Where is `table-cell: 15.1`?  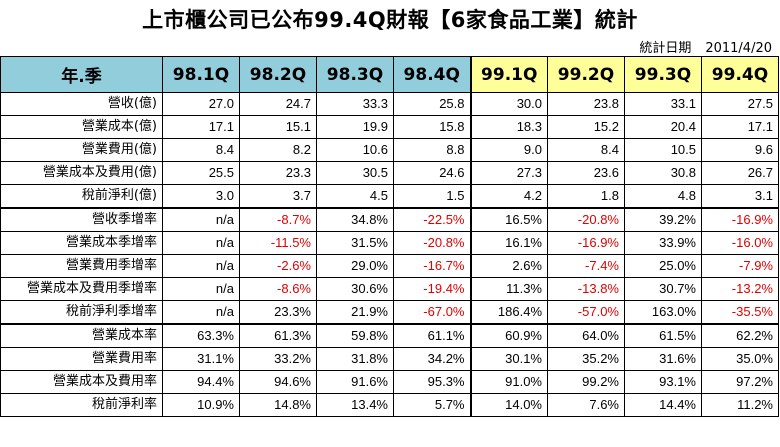
table-cell: 15.1 is located at coordinates (278, 127).